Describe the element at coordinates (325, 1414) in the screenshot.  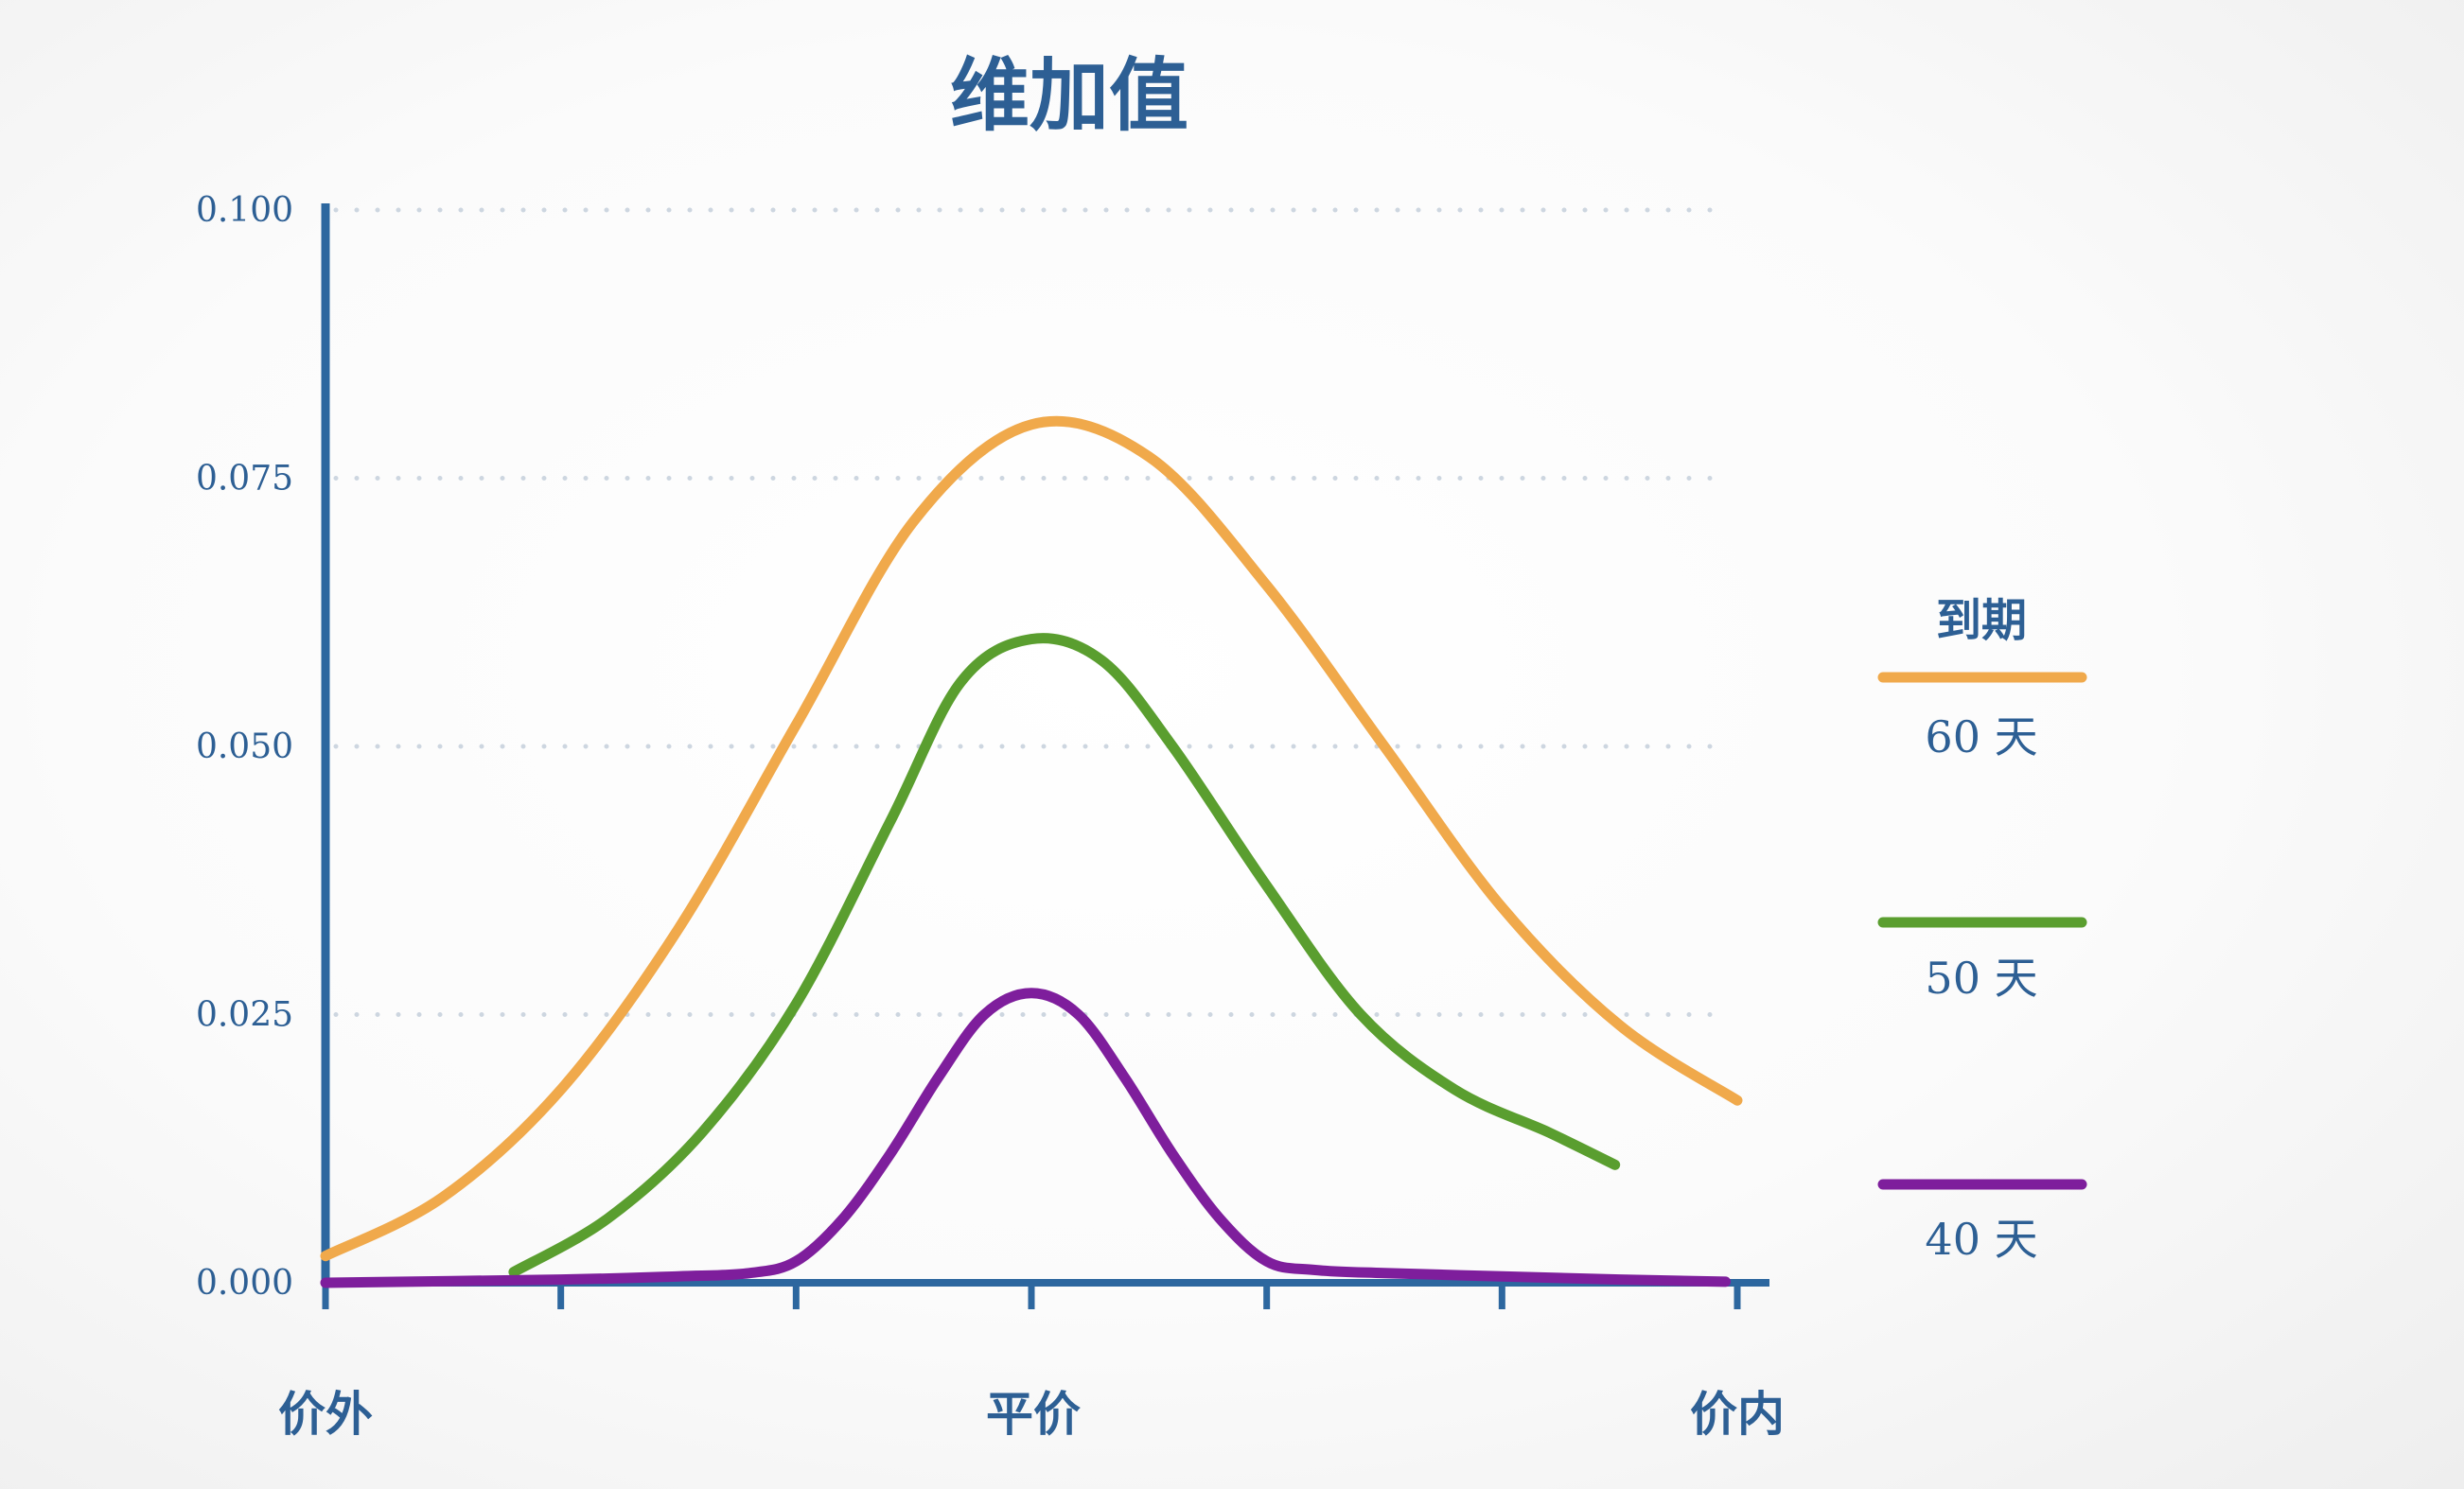
I see `x-category-label-otm: 价外` at that location.